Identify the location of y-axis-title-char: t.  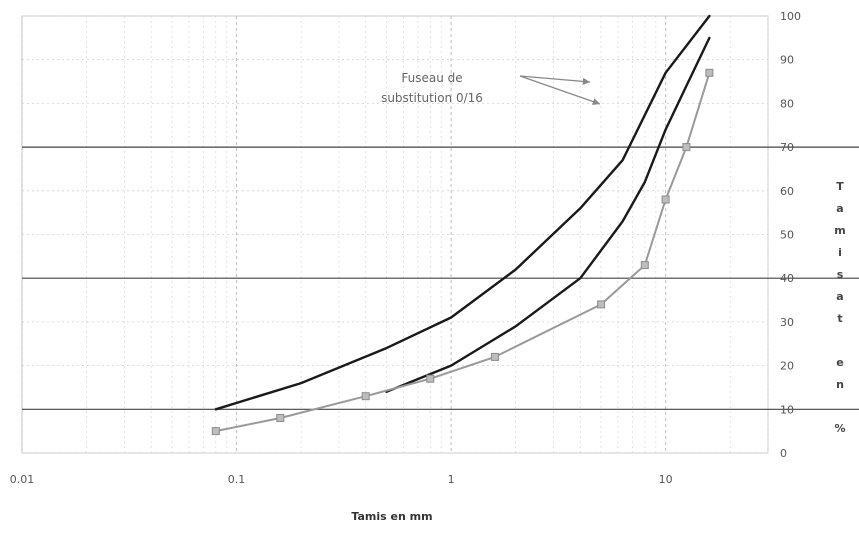
(839, 318).